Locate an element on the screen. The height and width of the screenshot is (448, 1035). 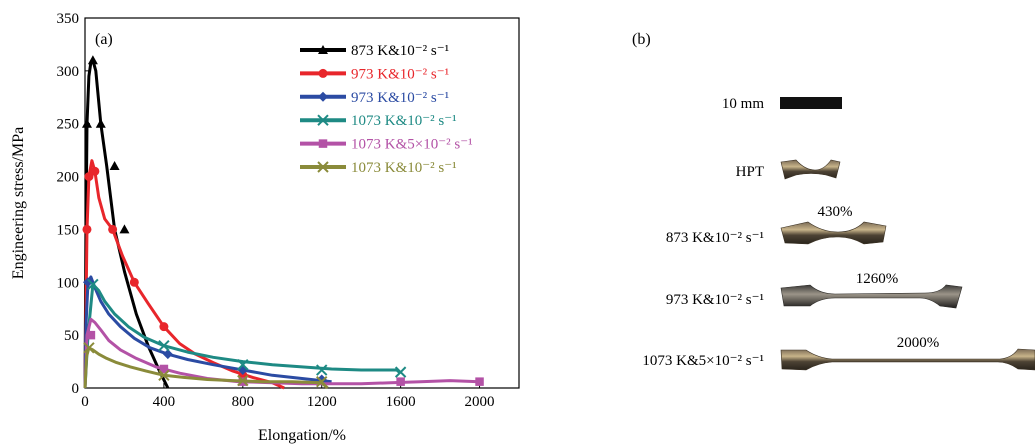
x-tick-label: 800 is located at coordinates (243, 402).